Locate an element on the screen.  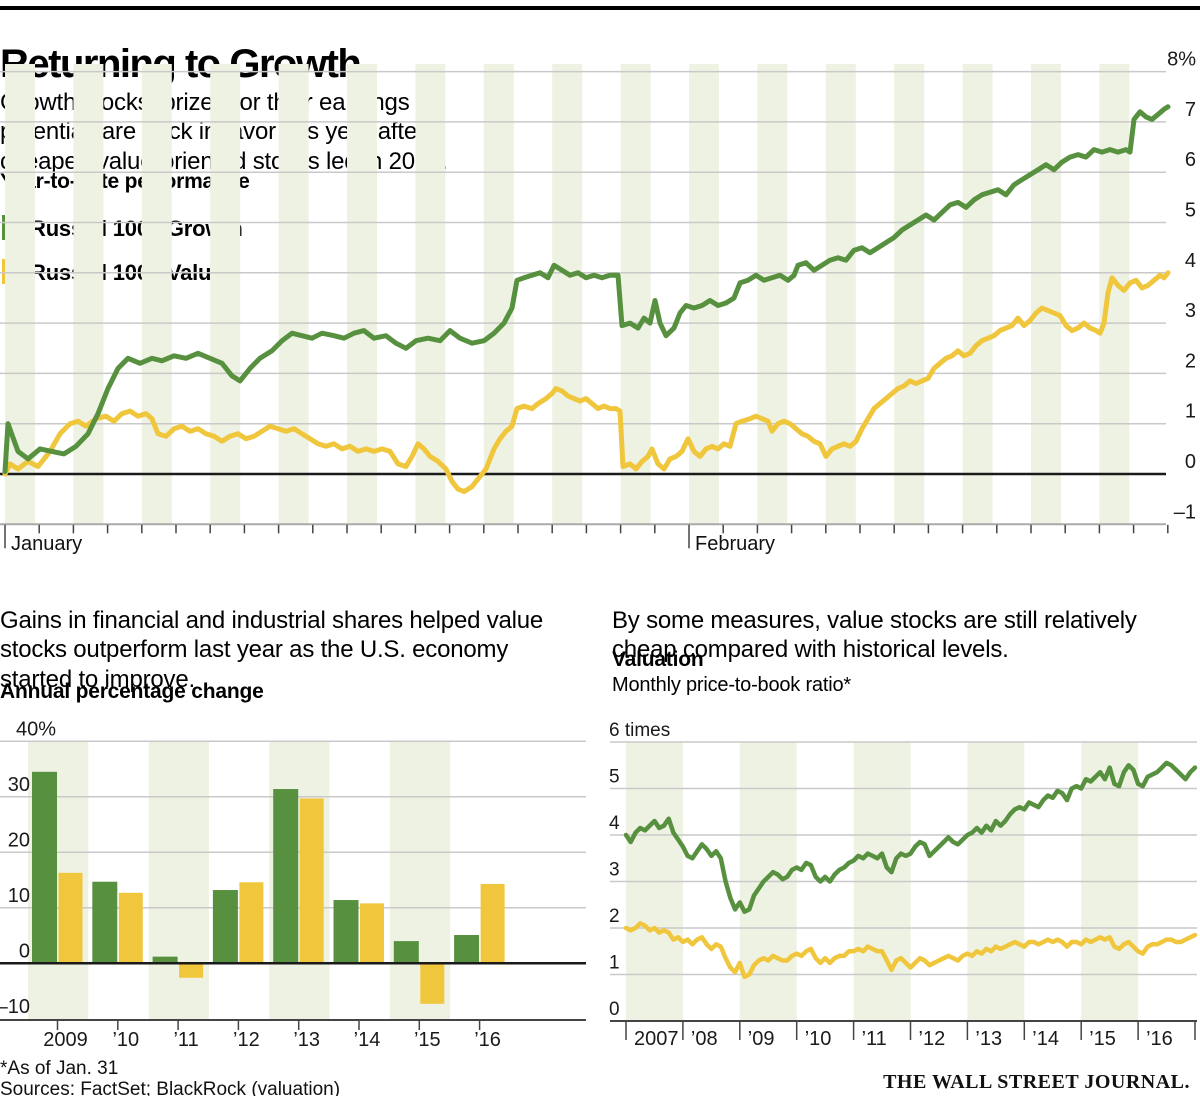
legend-item-value: Russell 1000 Value is located at coordinates (113, 272).